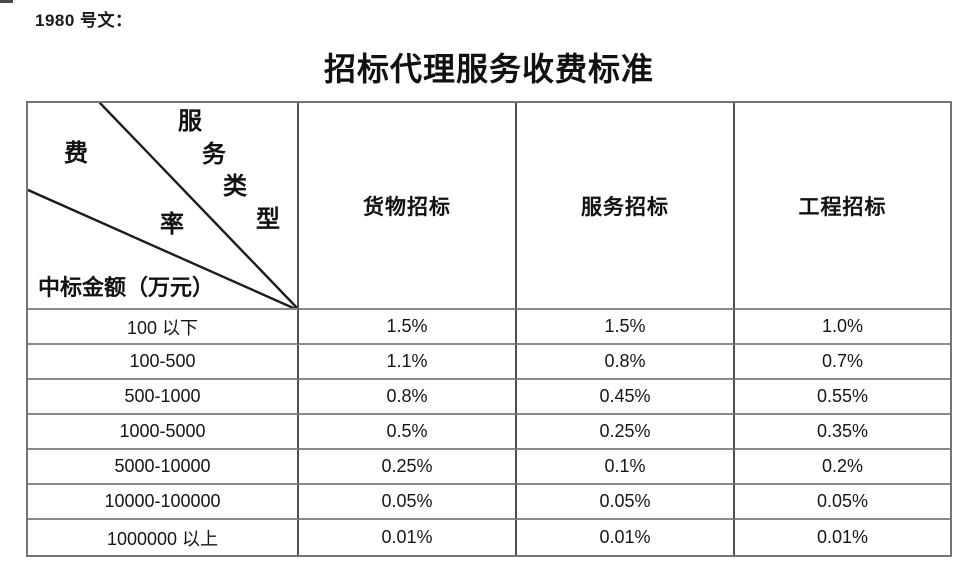  Describe the element at coordinates (163, 327) in the screenshot. I see `row-range: 100 以下` at that location.